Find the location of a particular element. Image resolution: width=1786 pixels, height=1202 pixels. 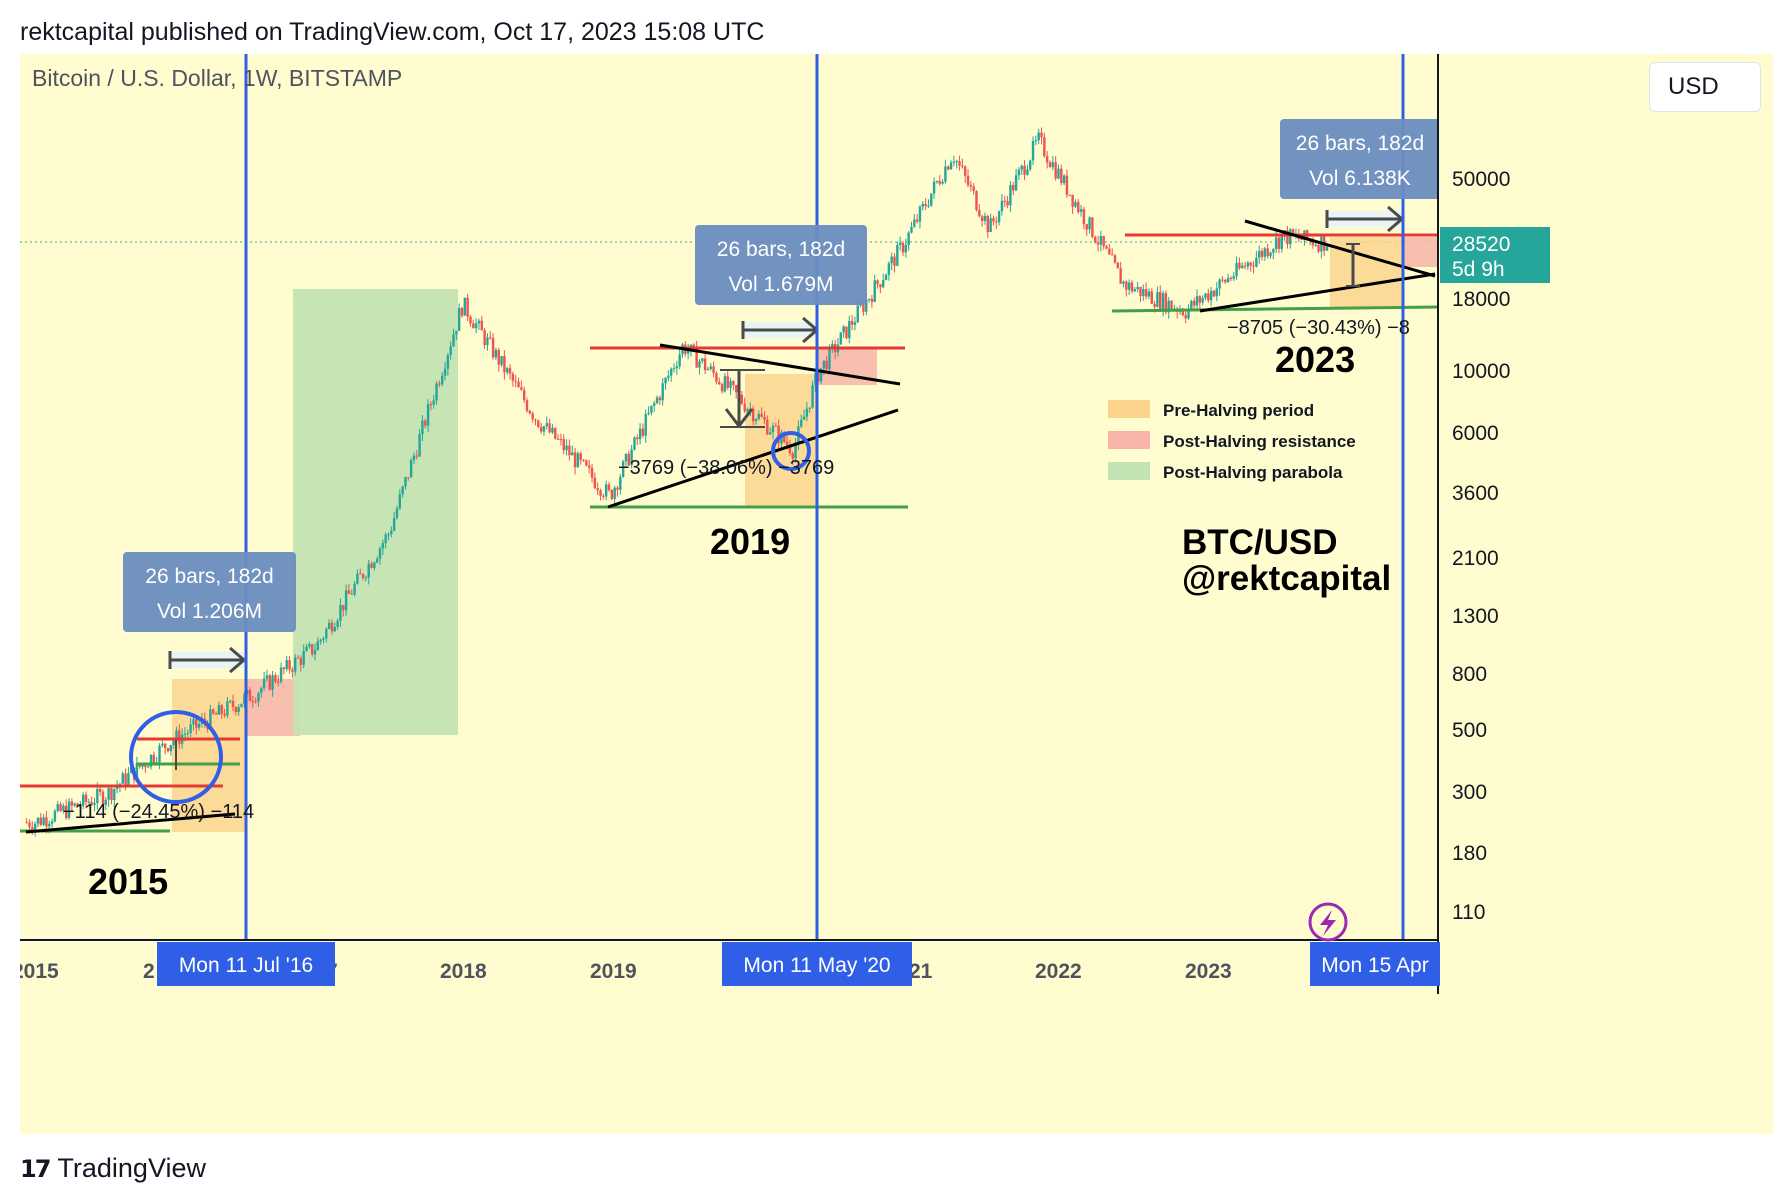

legend-label: Pre-Halving period is located at coordinates (1238, 410).